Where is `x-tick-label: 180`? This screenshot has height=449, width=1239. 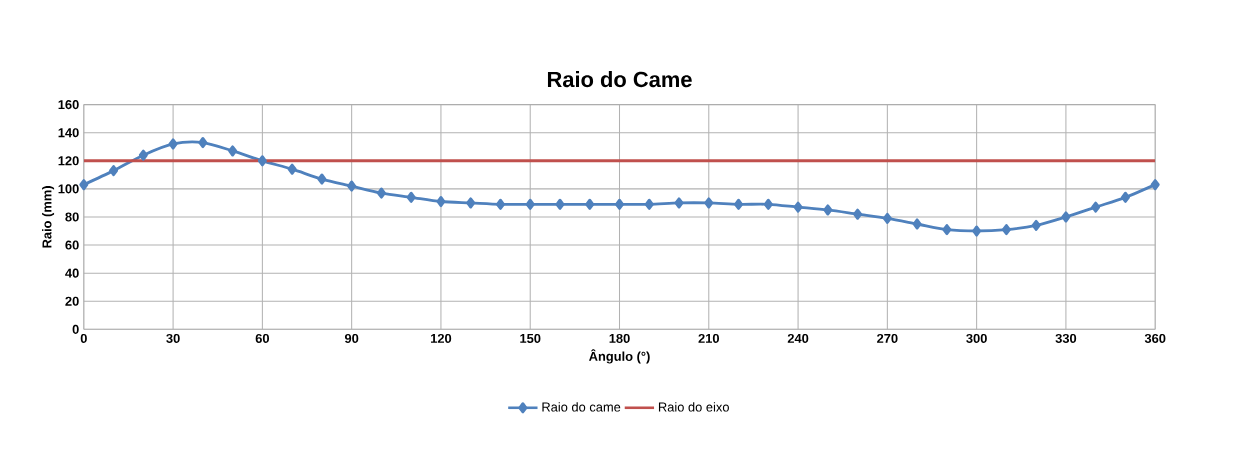
x-tick-label: 180 is located at coordinates (619, 338).